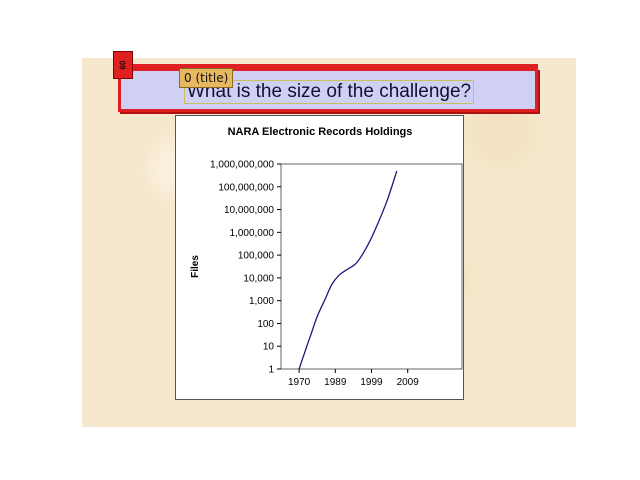  I want to click on y-tick-label: 10, so click(269, 347).